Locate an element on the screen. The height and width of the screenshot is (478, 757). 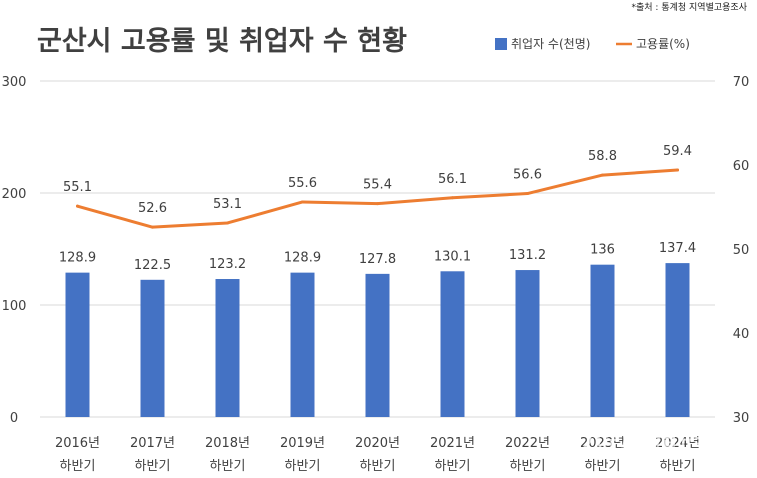
right-tick-label: 70 is located at coordinates (741, 82).